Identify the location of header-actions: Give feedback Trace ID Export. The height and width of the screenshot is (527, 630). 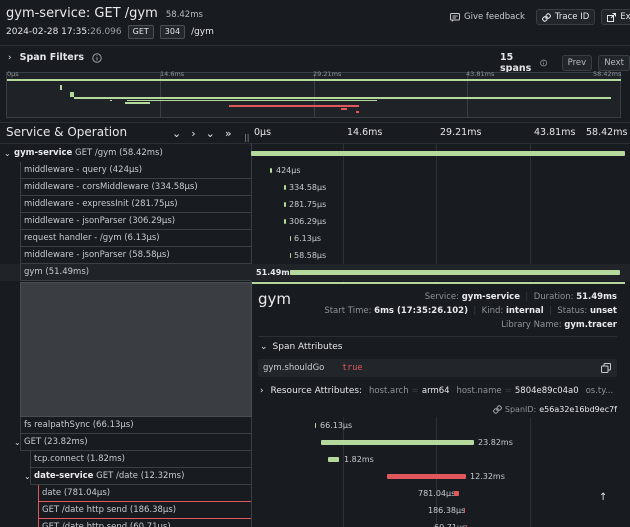
(537, 17).